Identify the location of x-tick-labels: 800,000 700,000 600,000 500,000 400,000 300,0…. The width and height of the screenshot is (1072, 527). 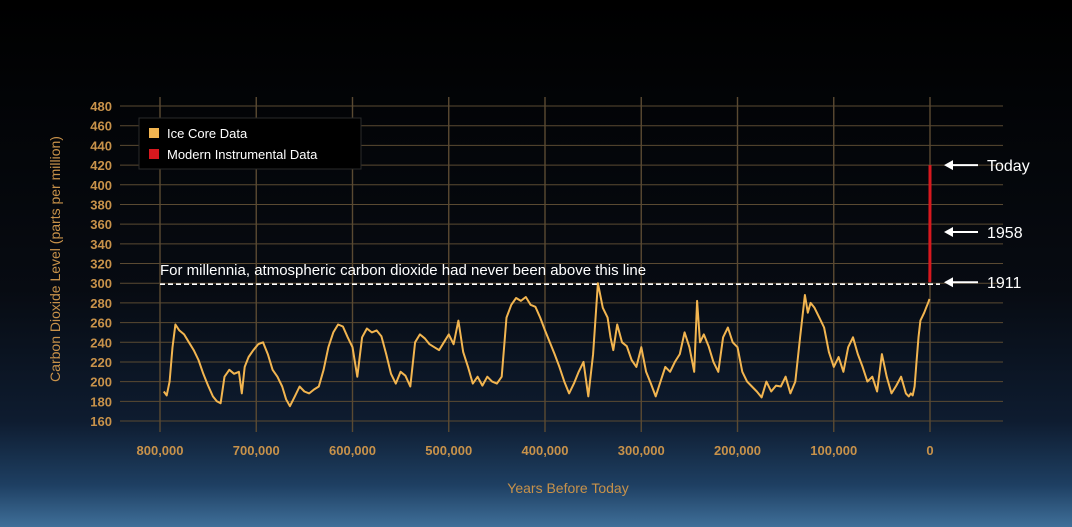
(535, 450).